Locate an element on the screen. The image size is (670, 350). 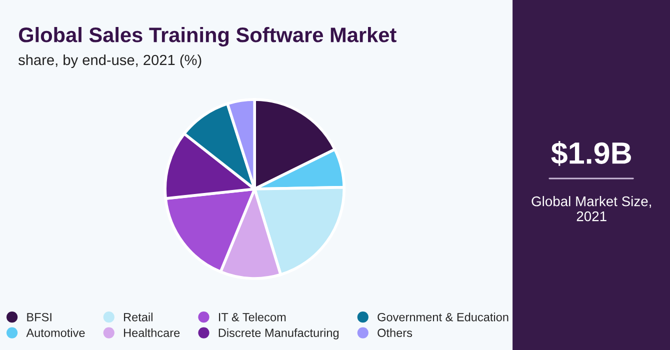
legend-label: Others is located at coordinates (395, 333).